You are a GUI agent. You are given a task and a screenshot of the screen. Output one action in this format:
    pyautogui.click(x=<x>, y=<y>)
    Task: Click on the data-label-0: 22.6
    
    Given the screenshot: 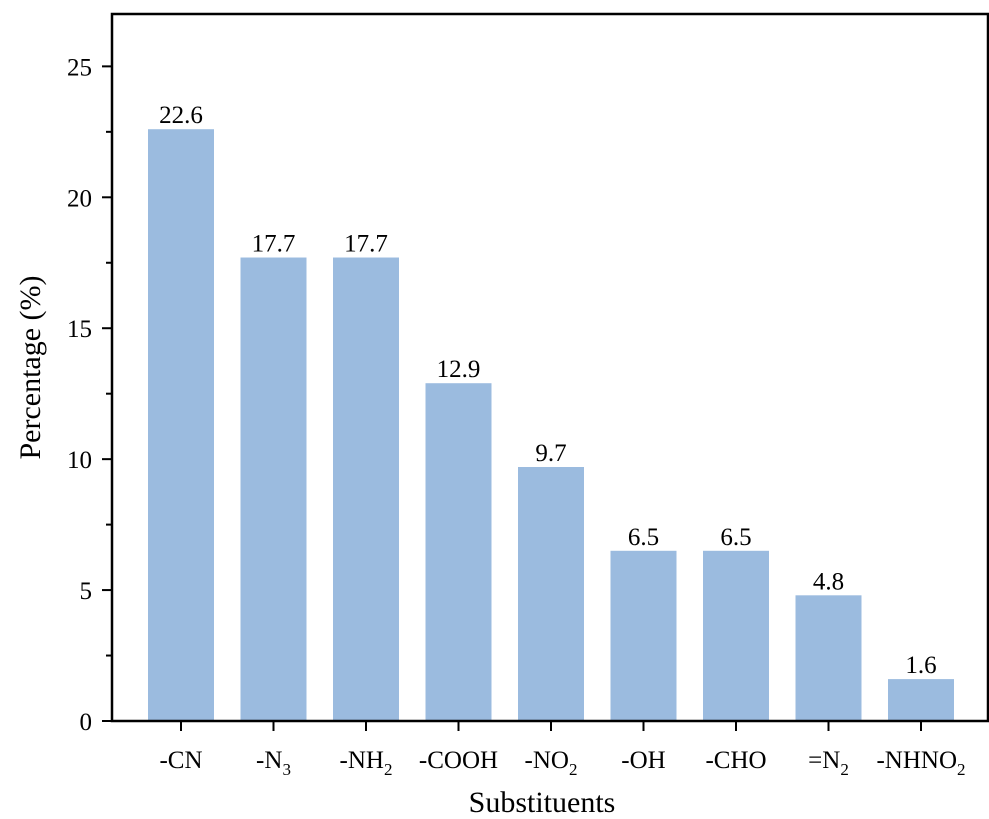 What is the action you would take?
    pyautogui.click(x=181, y=115)
    